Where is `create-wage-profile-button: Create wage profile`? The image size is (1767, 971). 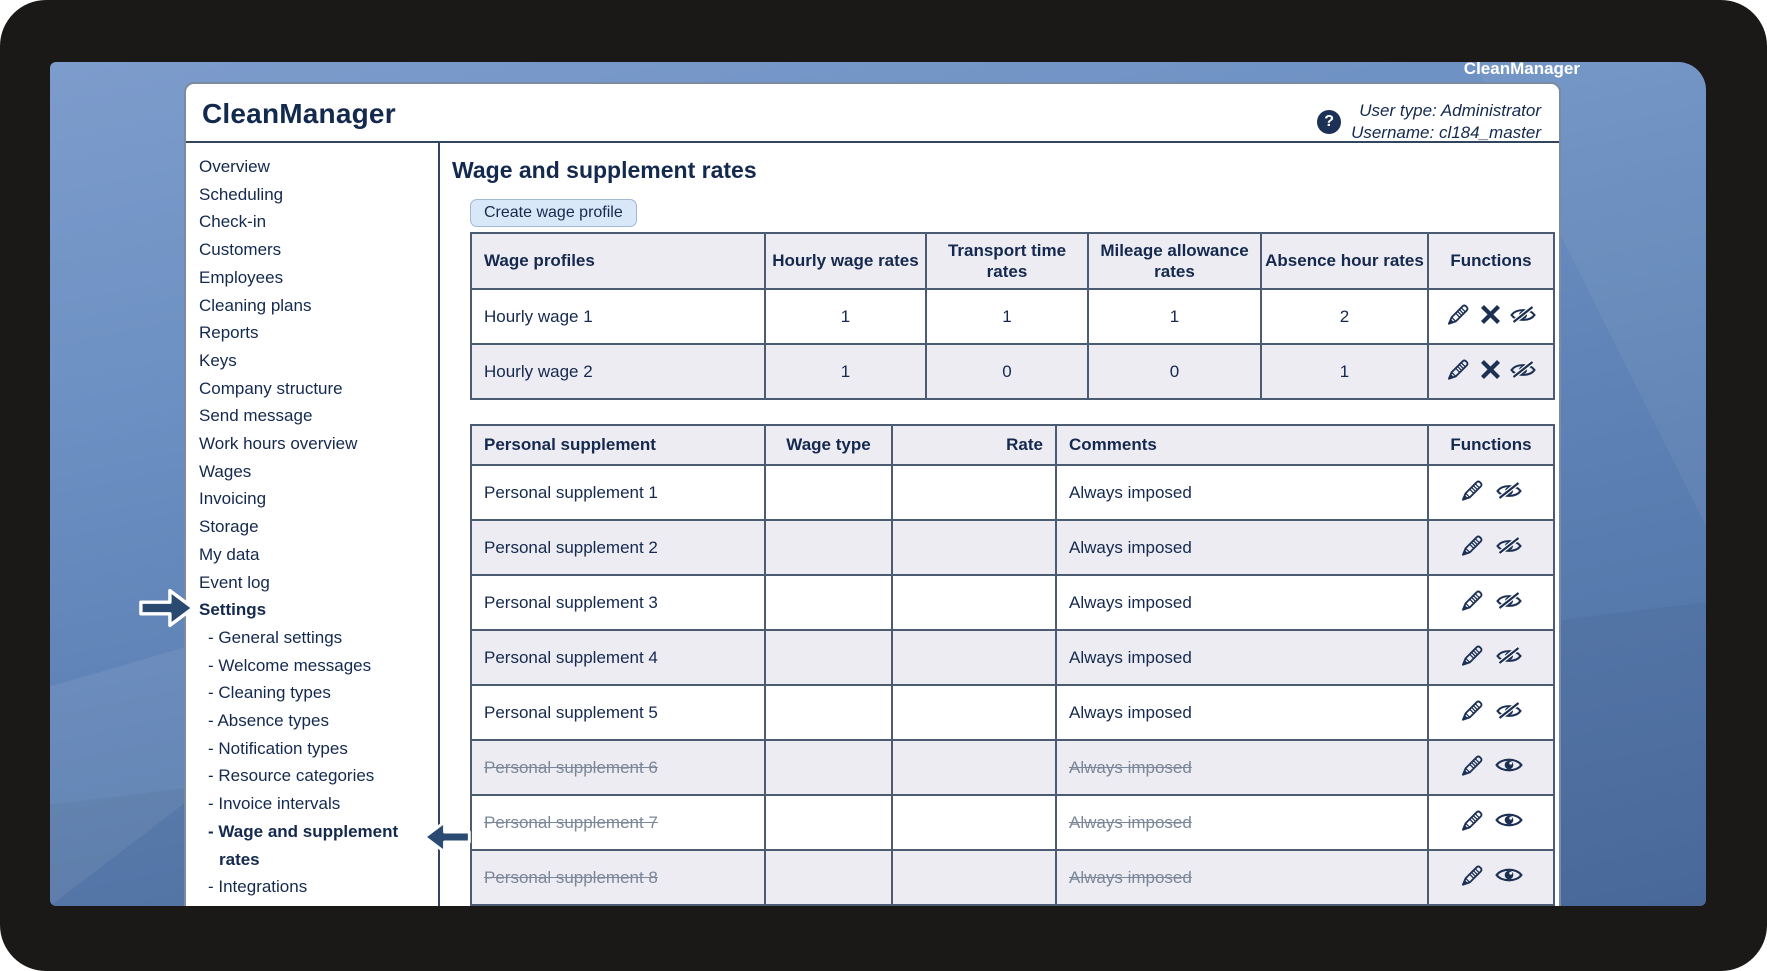 create-wage-profile-button: Create wage profile is located at coordinates (553, 213).